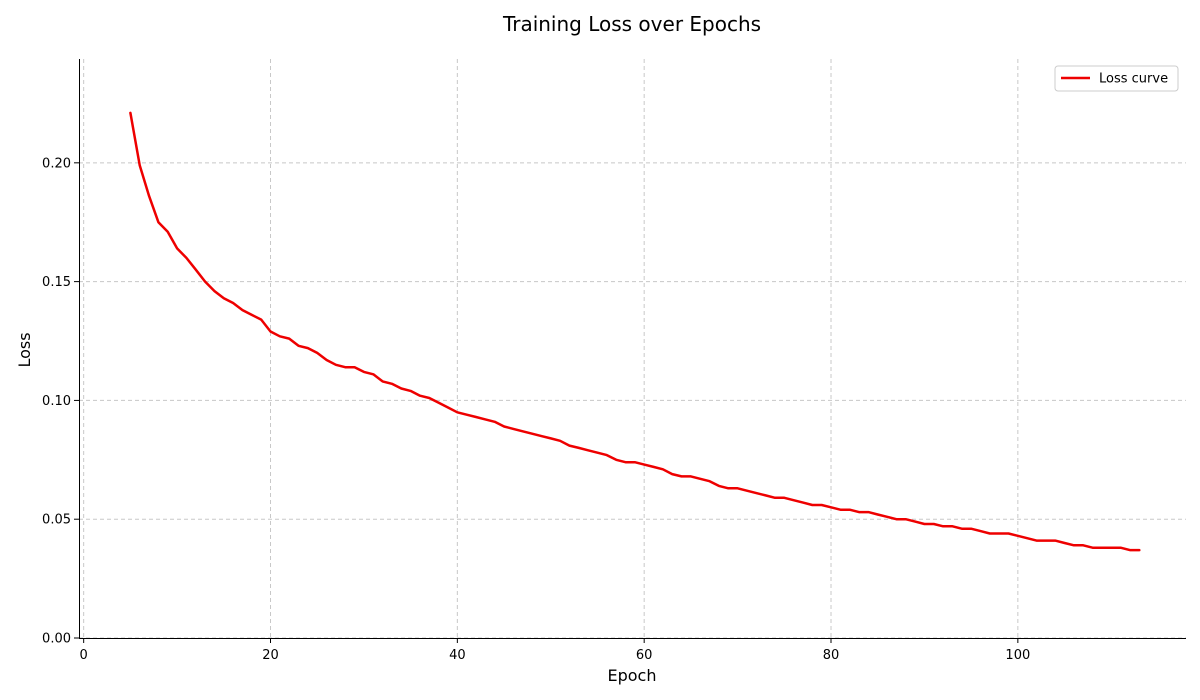 Image resolution: width=1200 pixels, height=700 pixels. Describe the element at coordinates (644, 655) in the screenshot. I see `x-tick-label: 60` at that location.